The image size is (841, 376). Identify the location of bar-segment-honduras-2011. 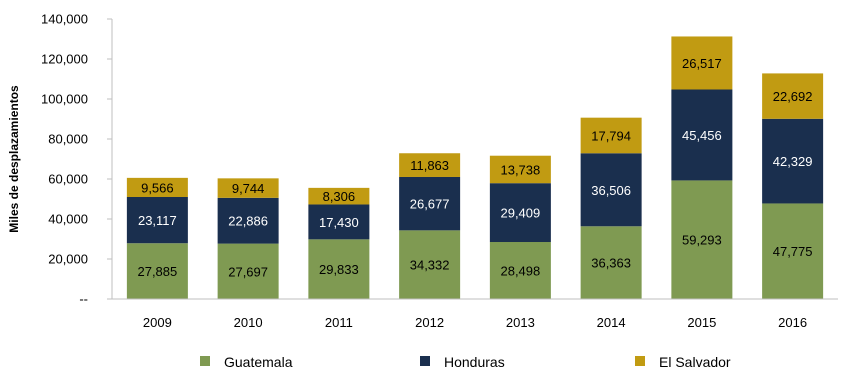
(339, 222).